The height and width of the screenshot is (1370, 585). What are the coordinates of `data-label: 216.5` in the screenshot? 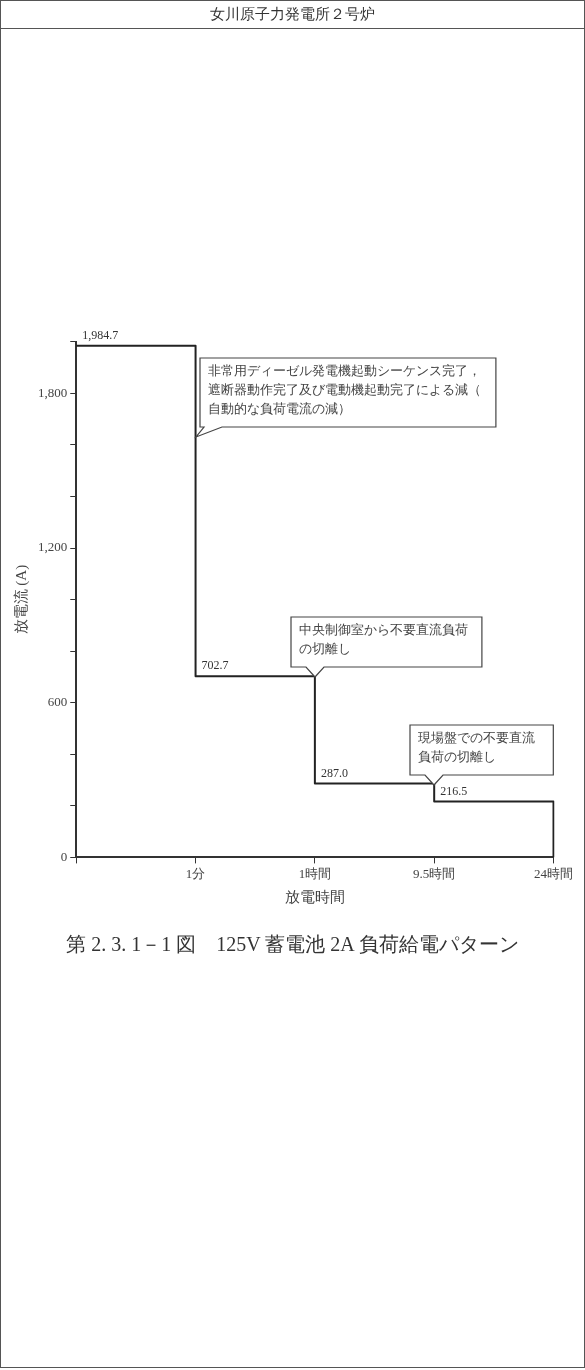 It's located at (454, 790).